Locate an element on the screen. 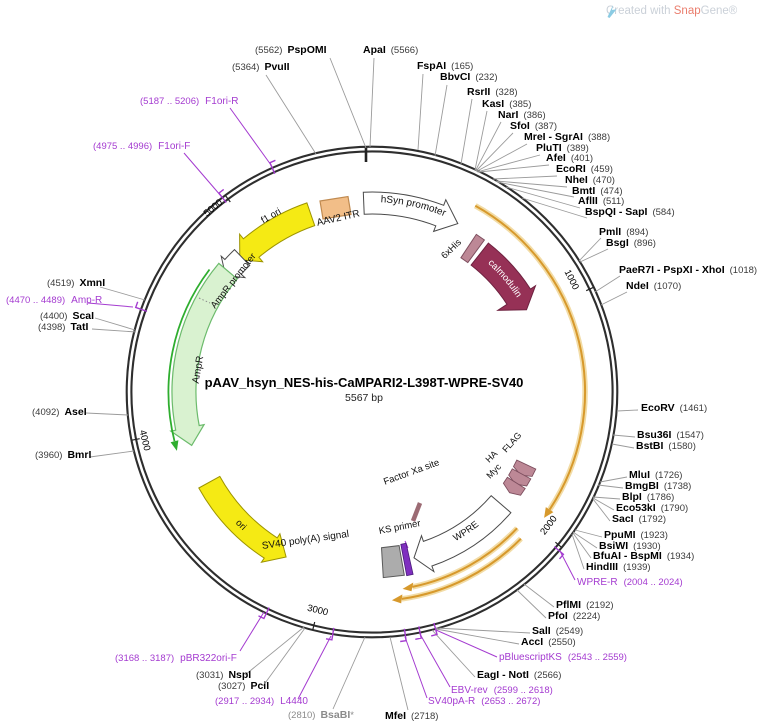  enzyme-label-pspomi: (5562) PspOMI is located at coordinates (291, 50).